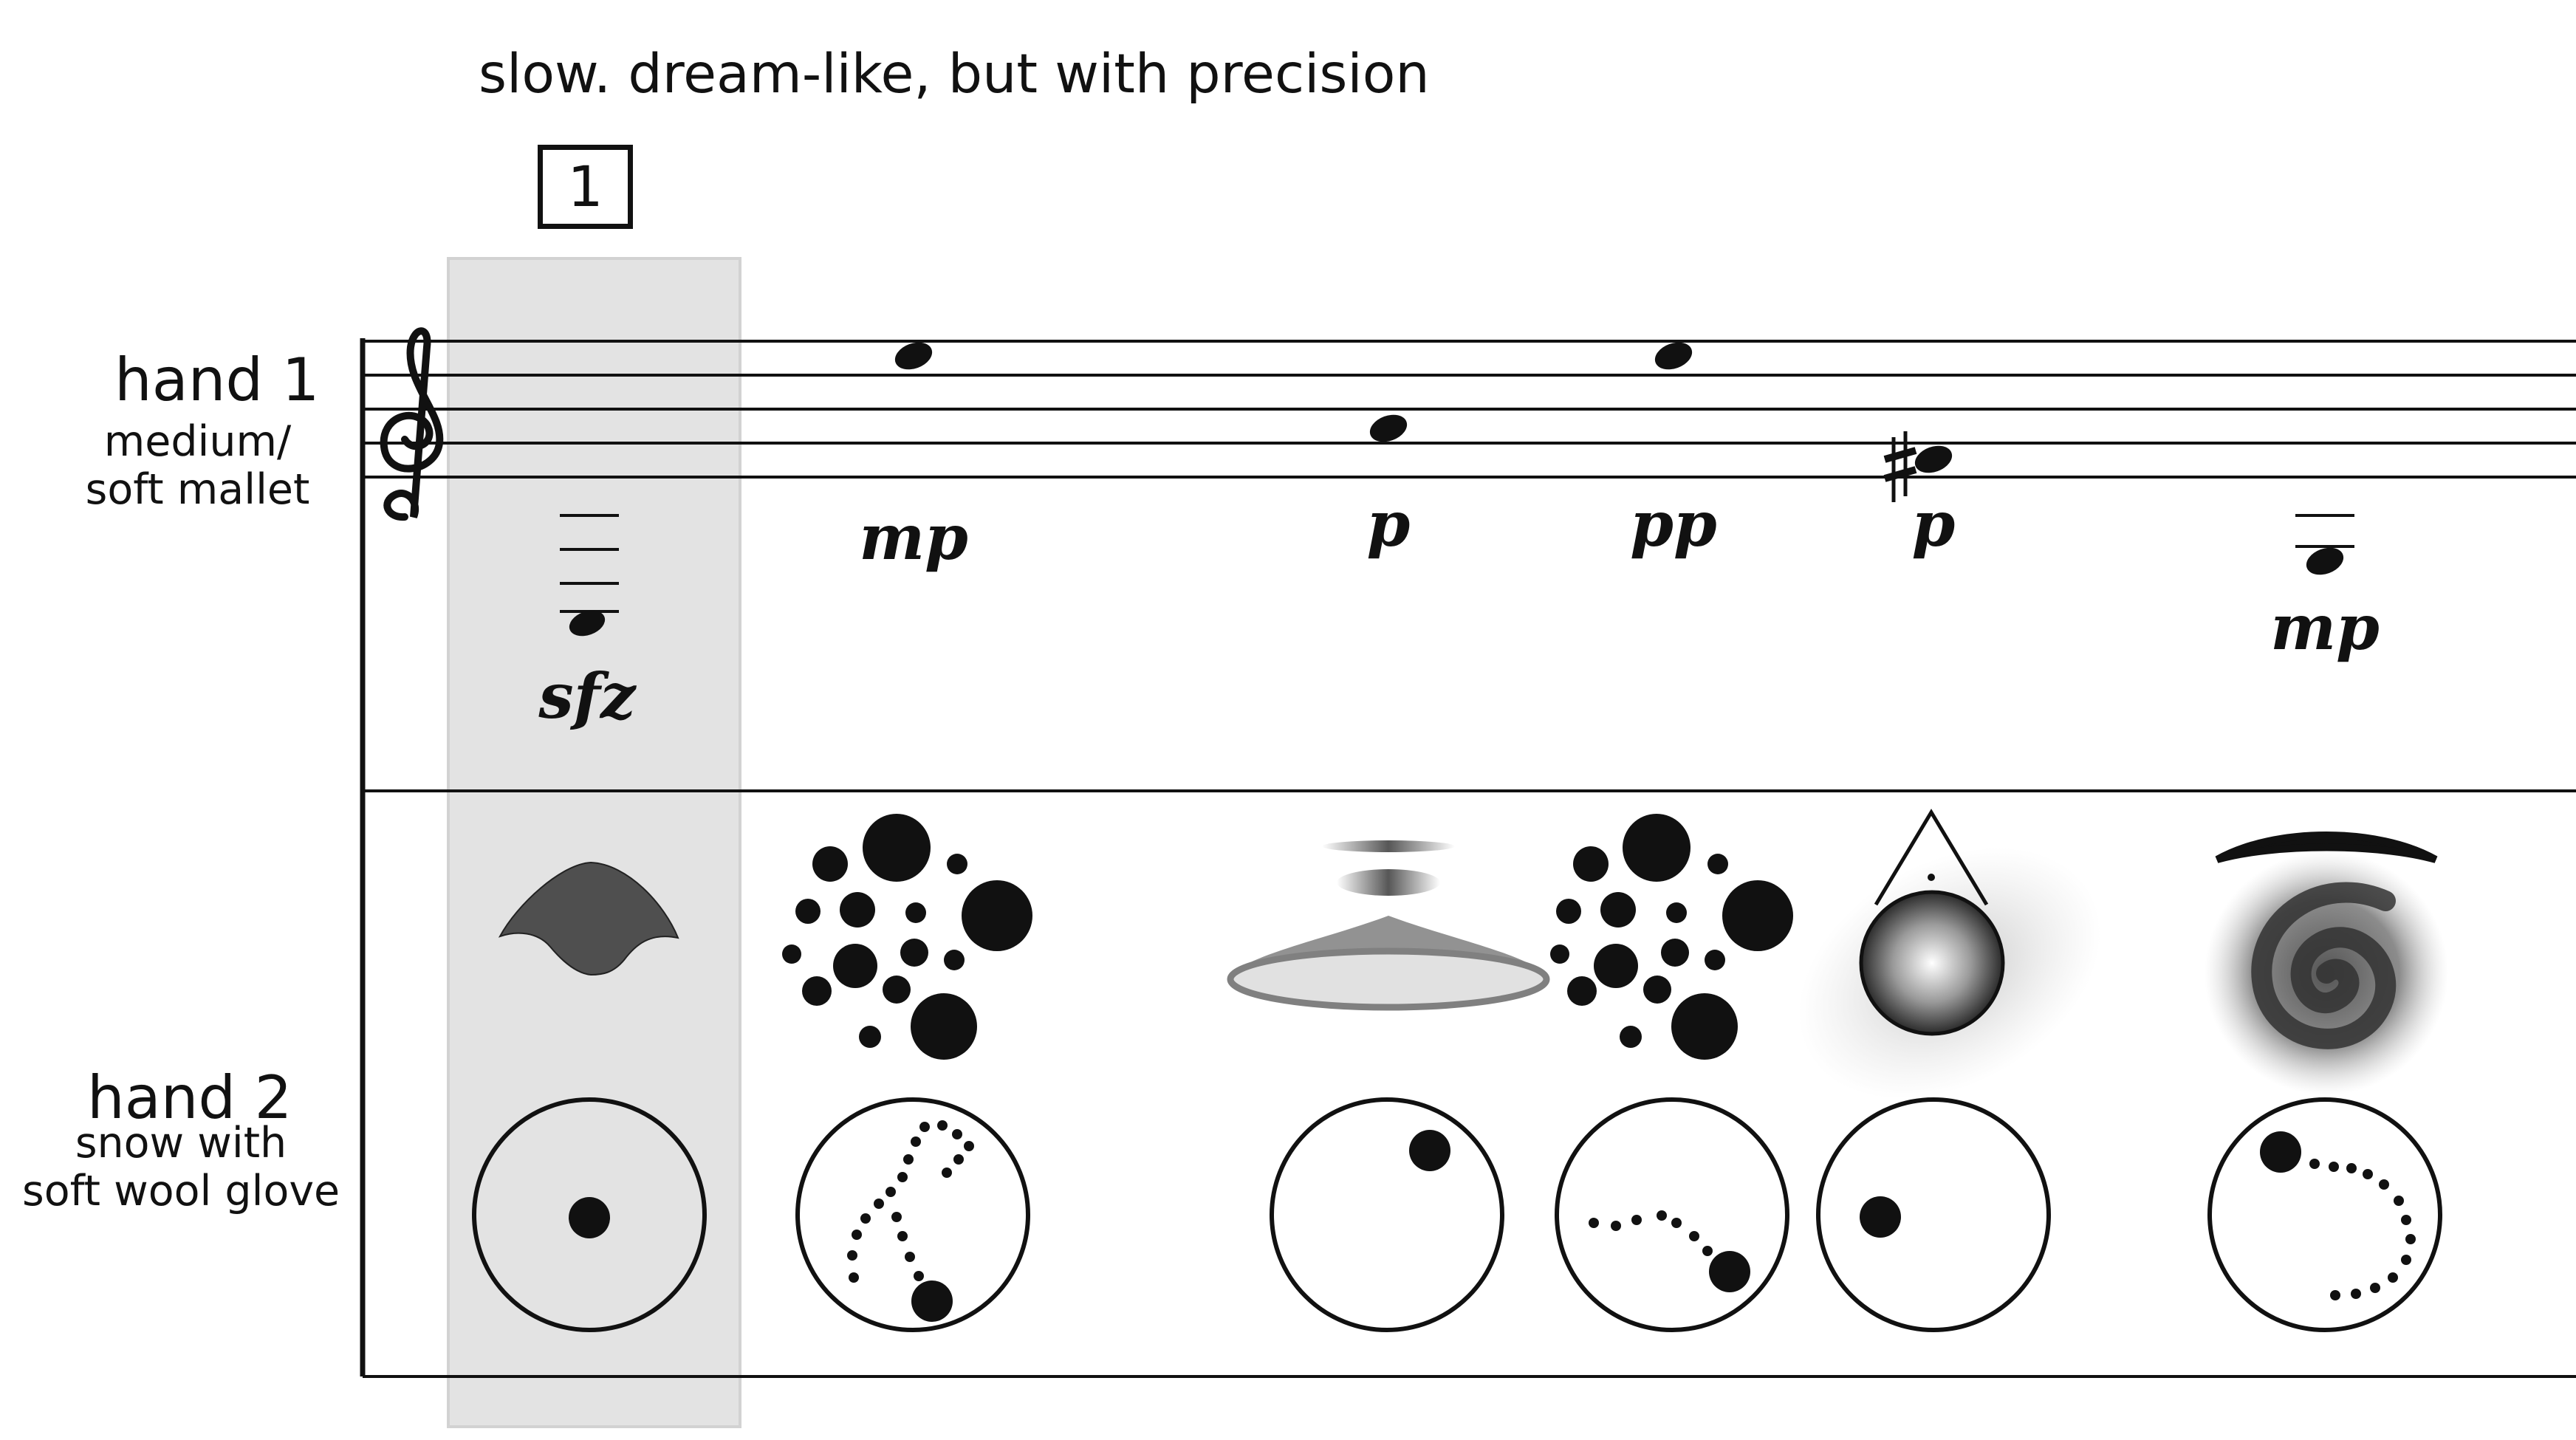 This screenshot has height=1440, width=2576. What do you see at coordinates (585, 187) in the screenshot?
I see `rehearsal-mark: 1` at bounding box center [585, 187].